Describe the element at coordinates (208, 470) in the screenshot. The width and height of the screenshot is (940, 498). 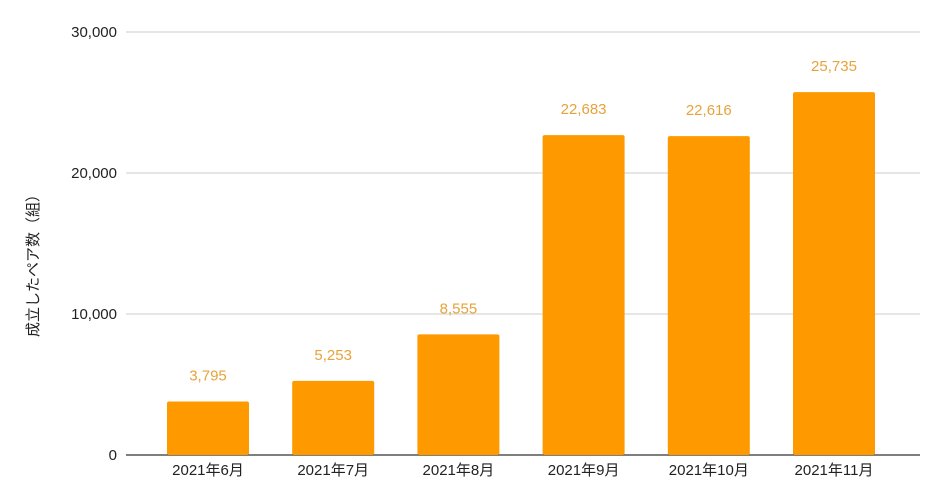
I see `x-tick-label: 2021年6月` at that location.